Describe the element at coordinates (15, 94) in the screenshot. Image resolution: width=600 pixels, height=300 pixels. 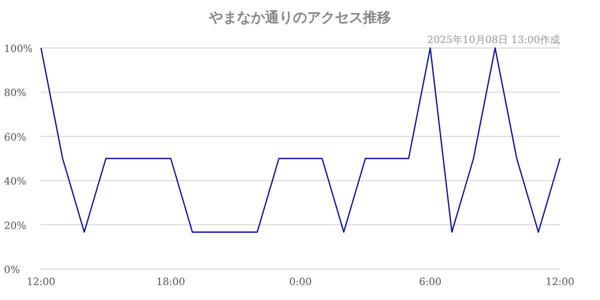
I see `y-tick-label: 80%` at that location.